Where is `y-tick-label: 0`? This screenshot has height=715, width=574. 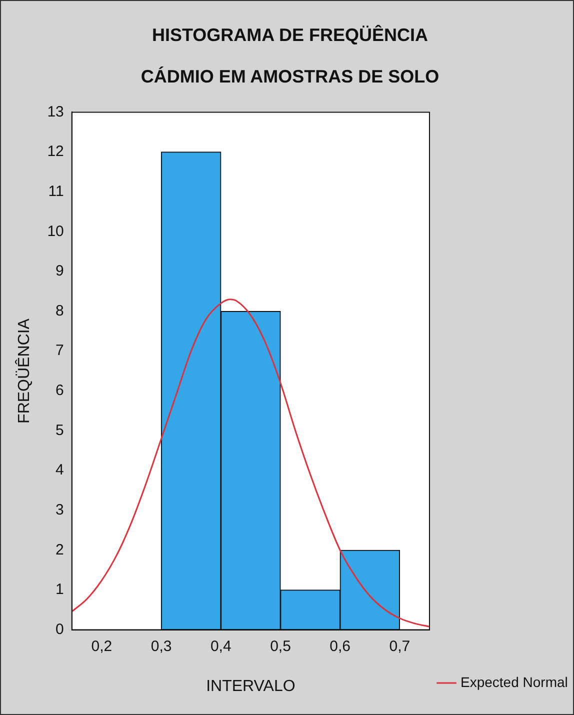
y-tick-label: 0 is located at coordinates (60, 629).